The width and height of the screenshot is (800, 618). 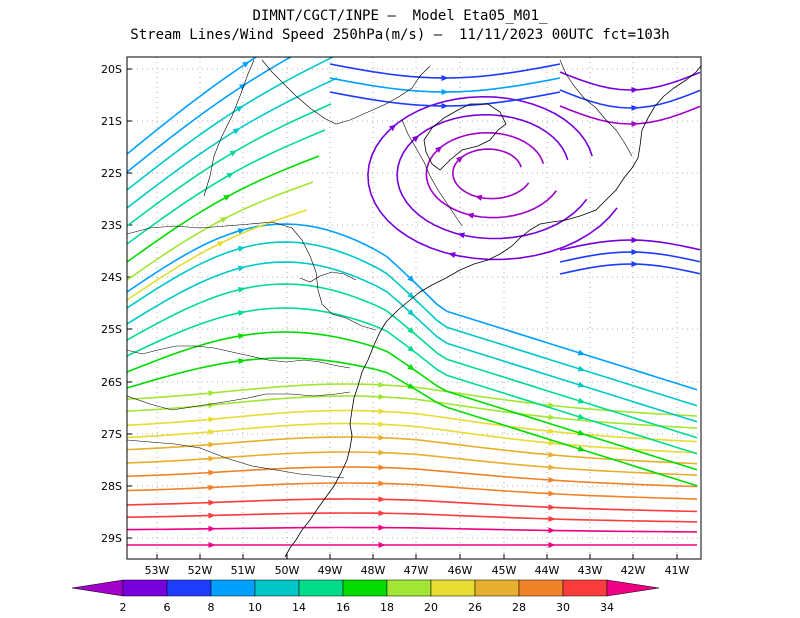 I want to click on colorbar-label: 18, so click(x=387, y=607).